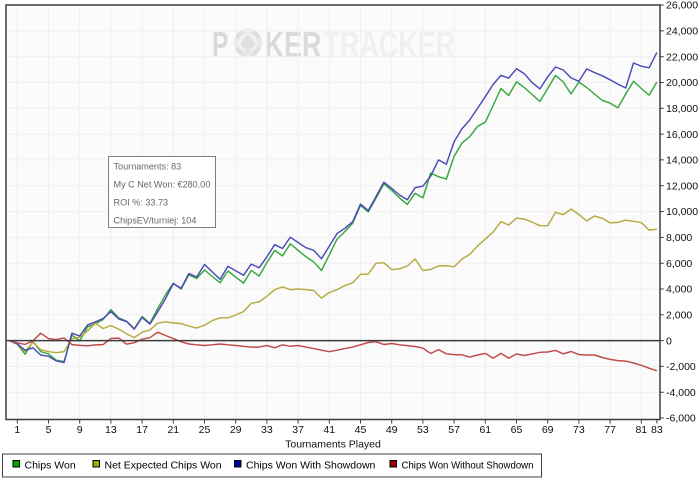 The image size is (700, 481). What do you see at coordinates (657, 430) in the screenshot?
I see `svg-text: 83` at bounding box center [657, 430].